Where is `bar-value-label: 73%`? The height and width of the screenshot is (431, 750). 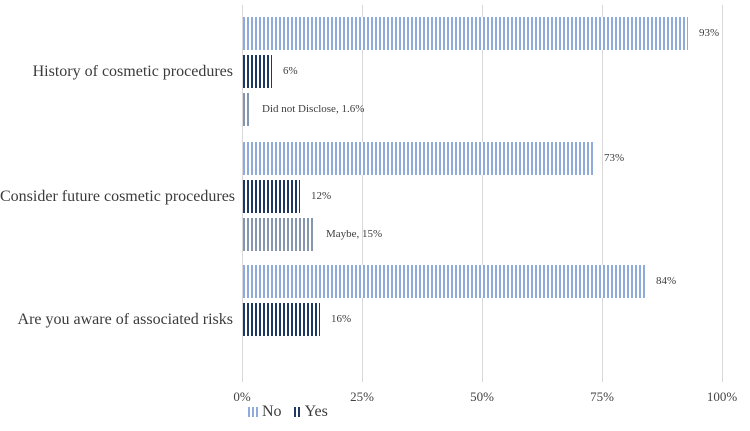
bar-value-label: 73% is located at coordinates (614, 158).